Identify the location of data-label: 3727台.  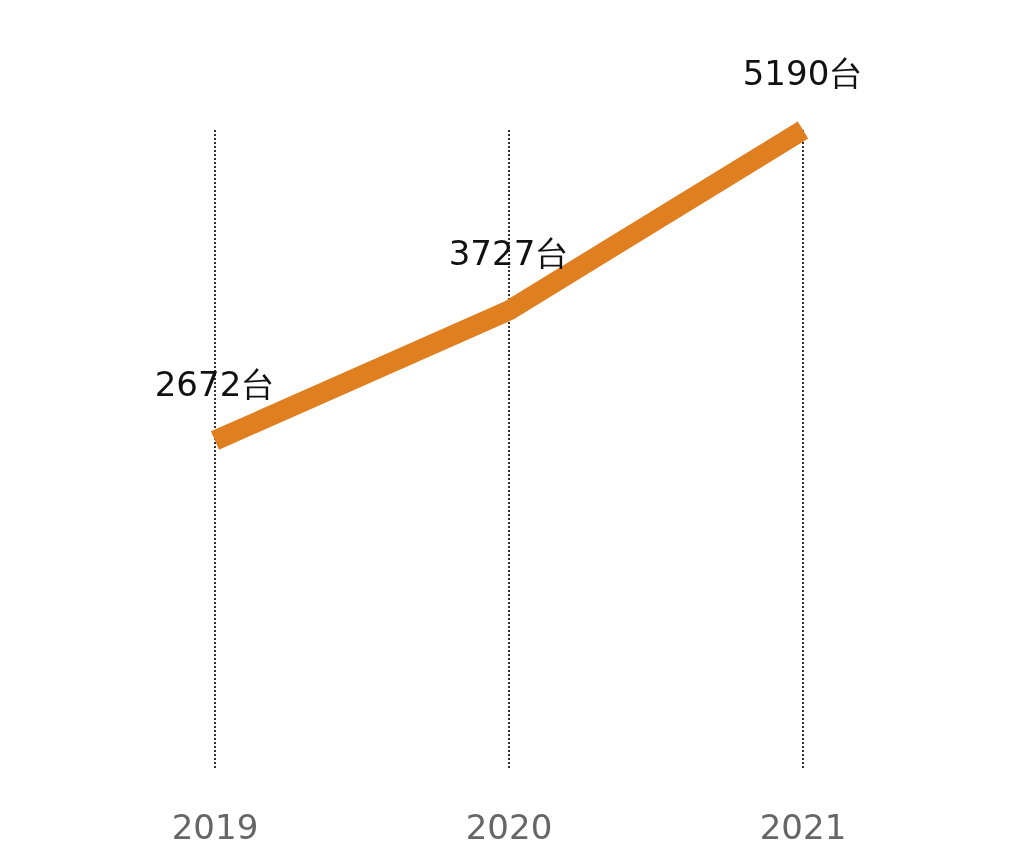
(509, 253).